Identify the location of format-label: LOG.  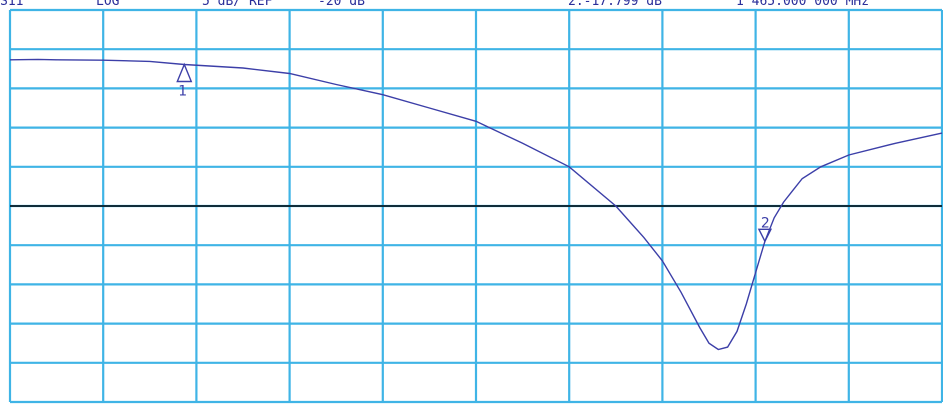
(108, 4).